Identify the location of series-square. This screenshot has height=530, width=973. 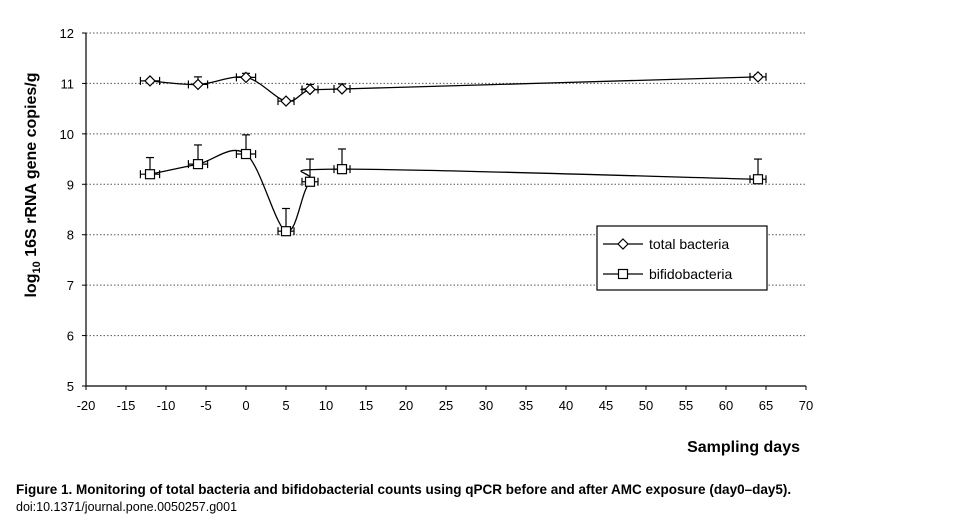
(453, 185).